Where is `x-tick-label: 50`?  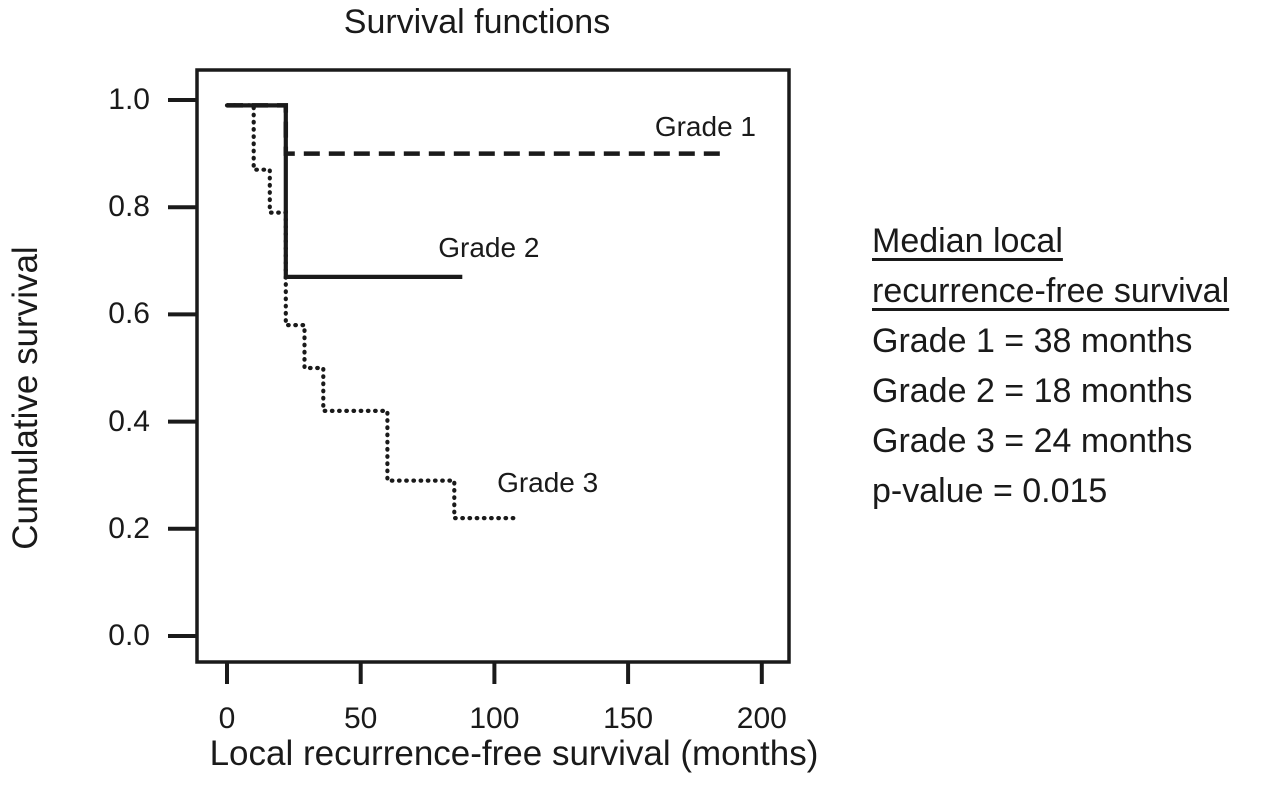
x-tick-label: 50 is located at coordinates (361, 718).